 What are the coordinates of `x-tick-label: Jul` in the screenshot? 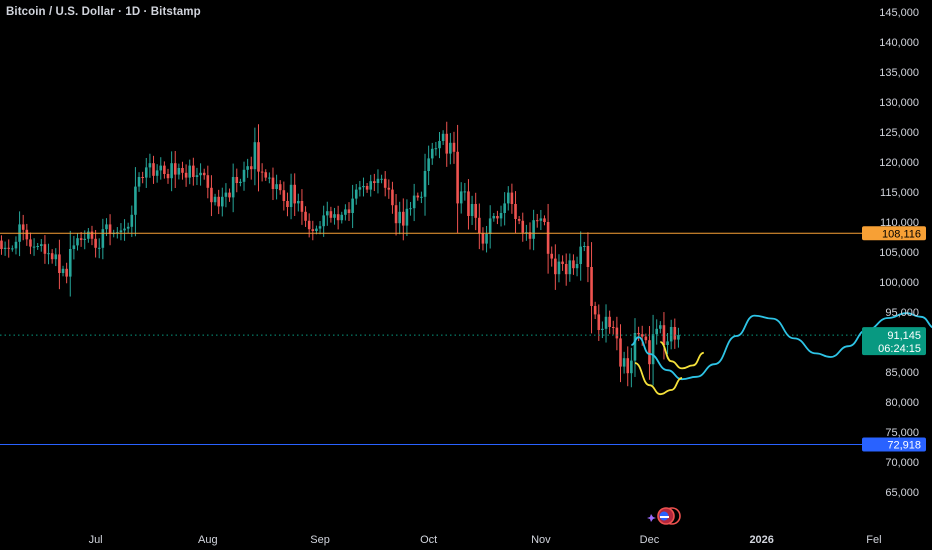 It's located at (96, 540).